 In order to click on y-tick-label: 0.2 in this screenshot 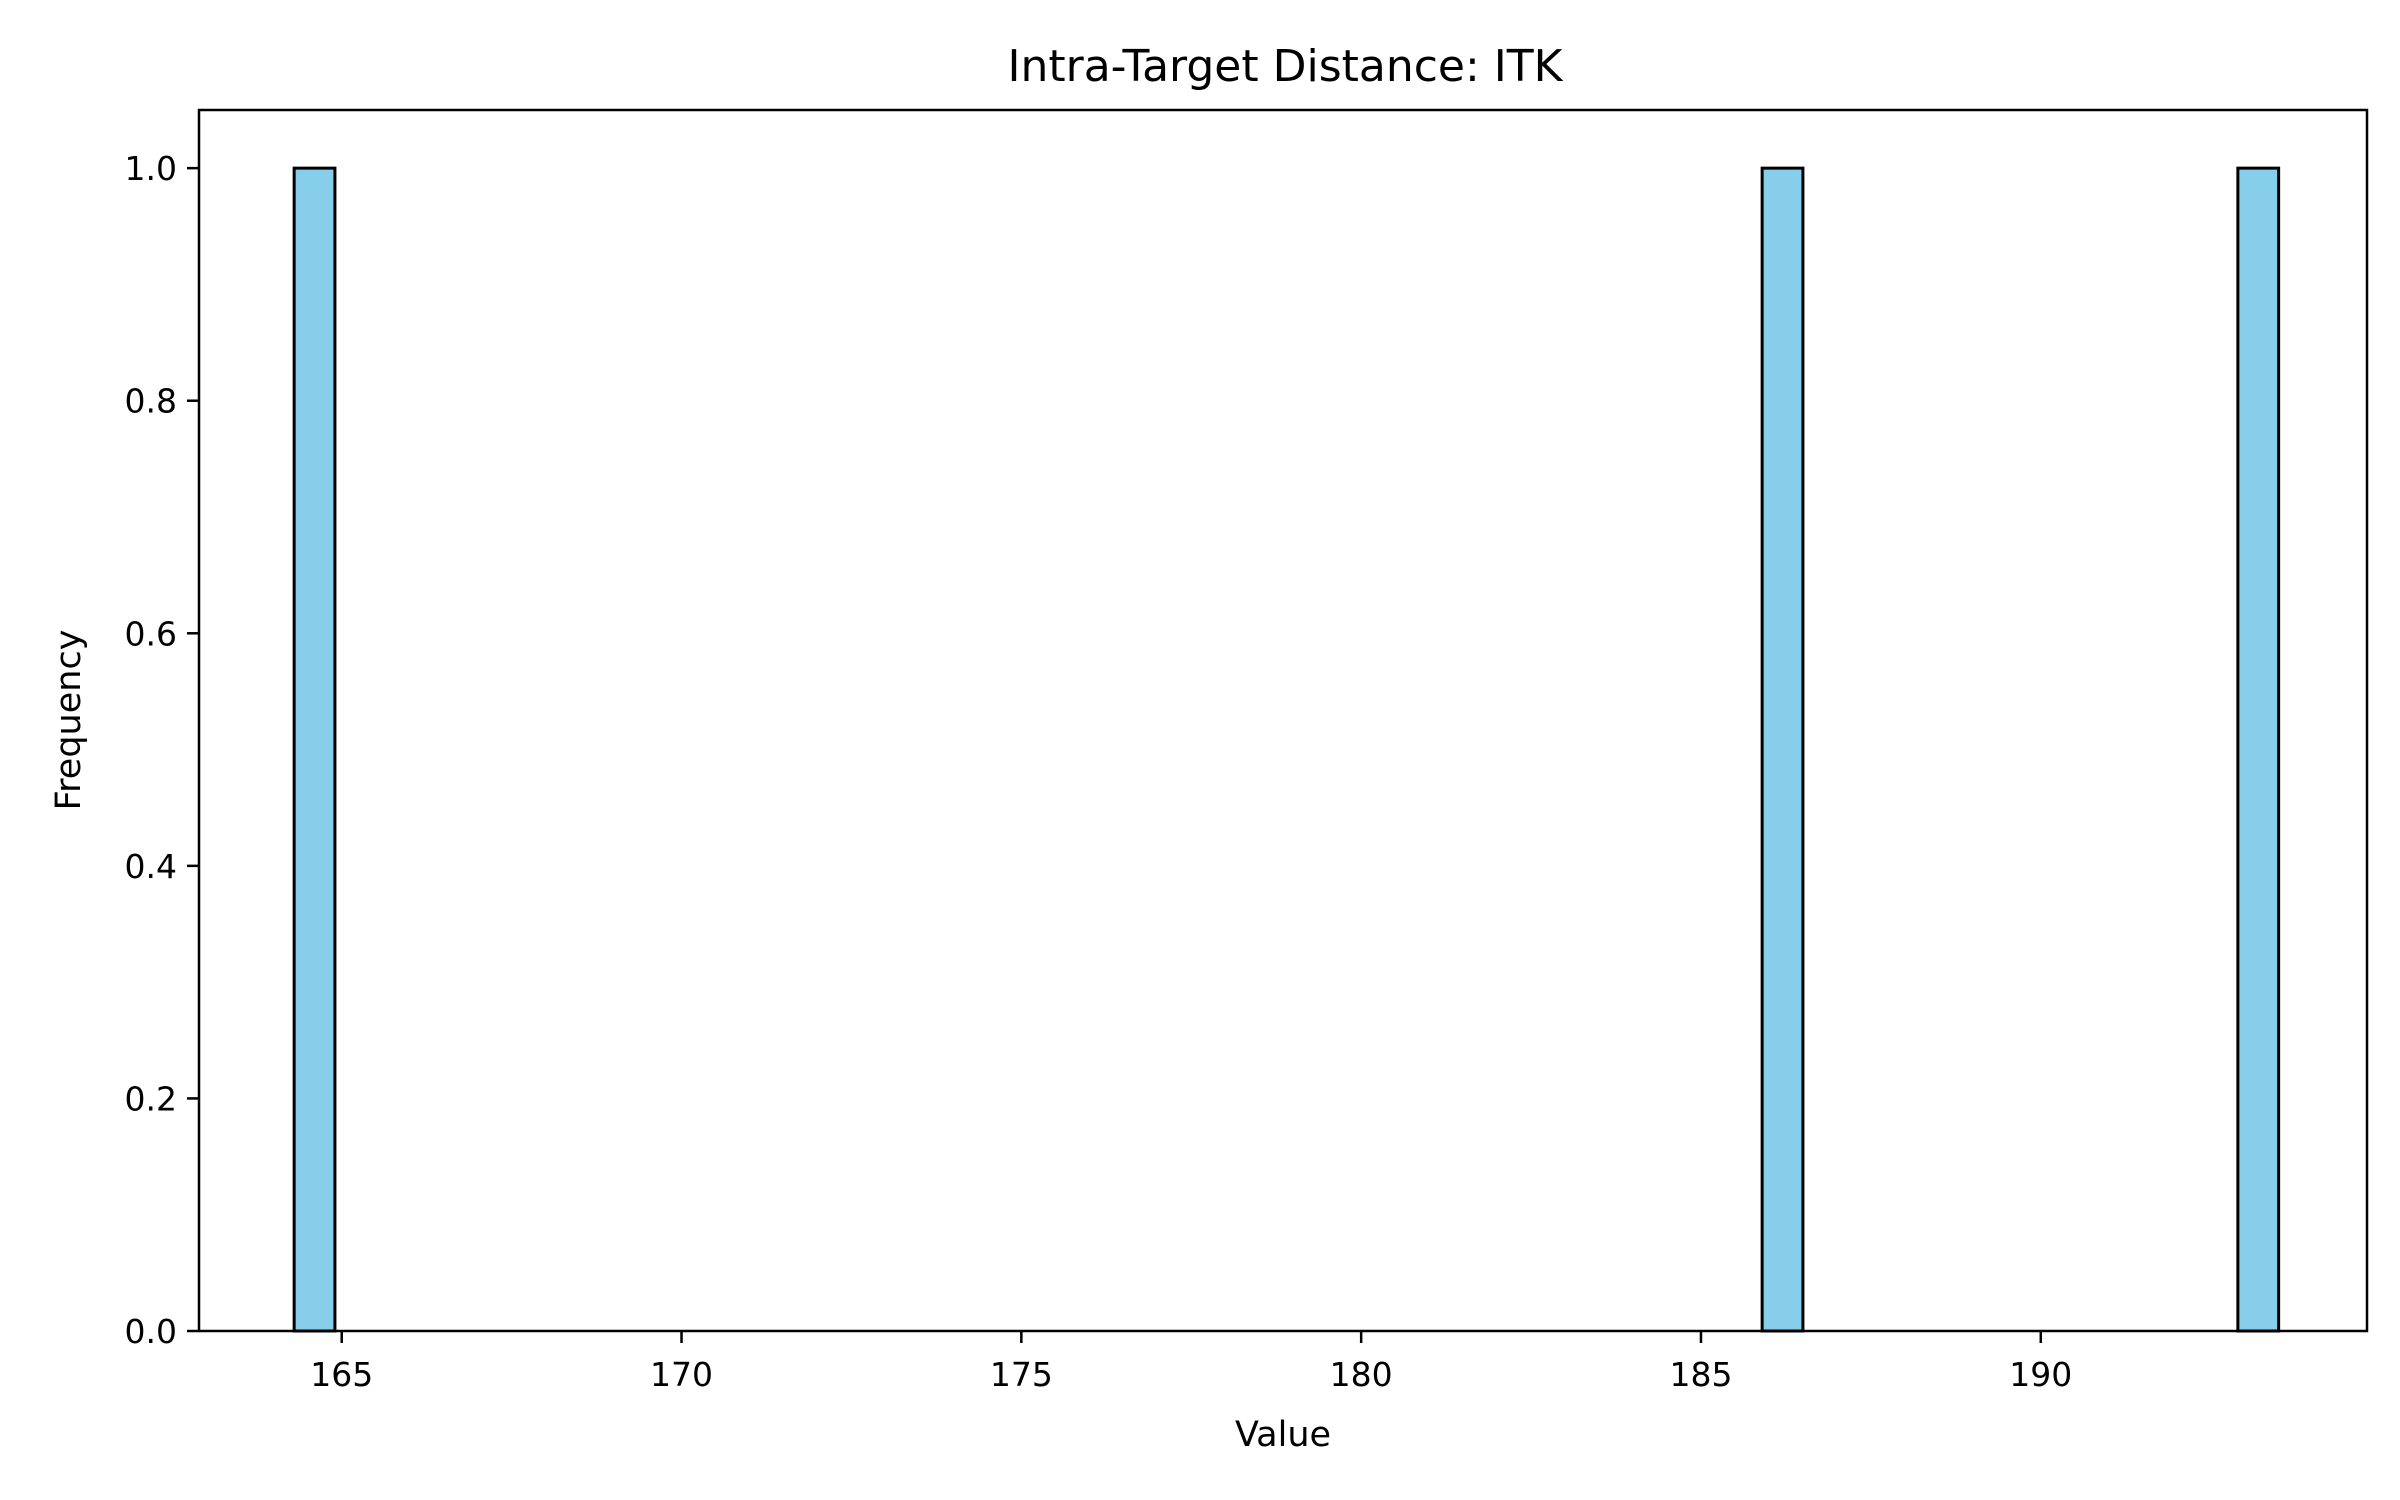, I will do `click(151, 1098)`.